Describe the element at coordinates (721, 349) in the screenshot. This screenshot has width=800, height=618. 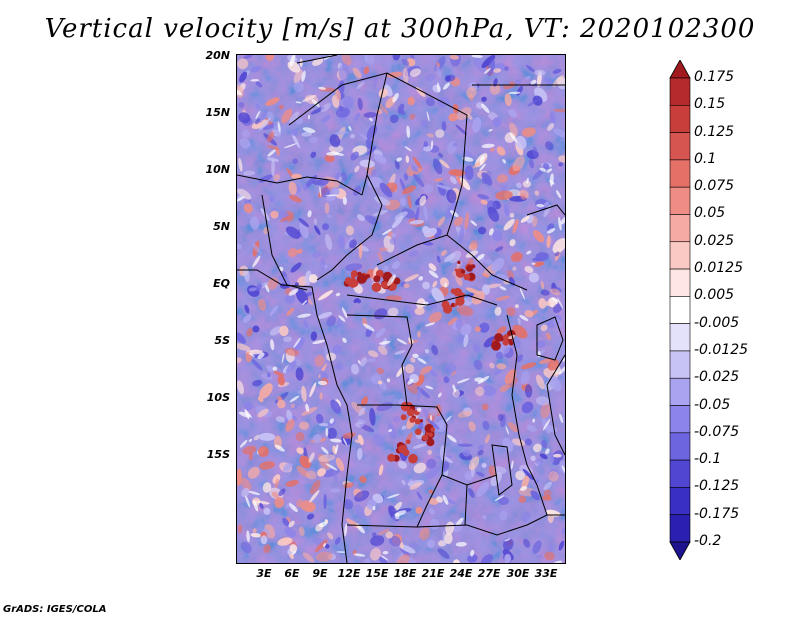
I see `colorbar-label: -0.0125` at that location.